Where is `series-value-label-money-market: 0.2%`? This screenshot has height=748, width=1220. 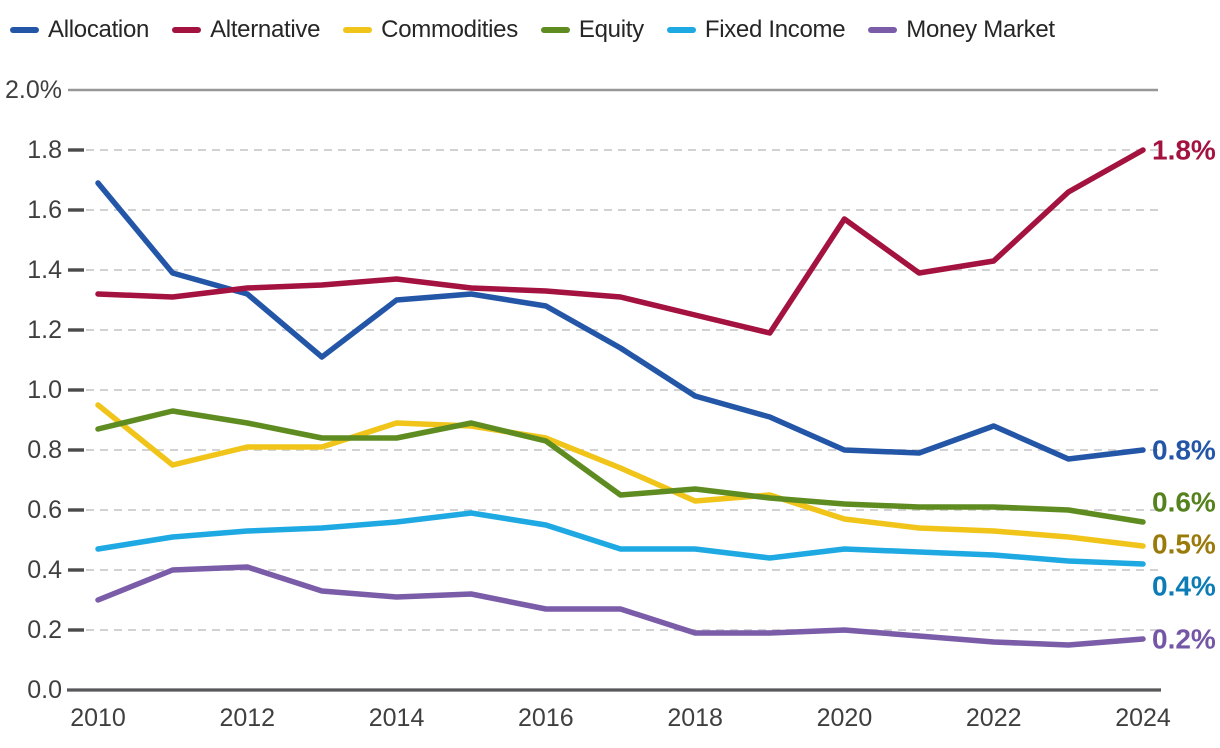 series-value-label-money-market: 0.2% is located at coordinates (1184, 639).